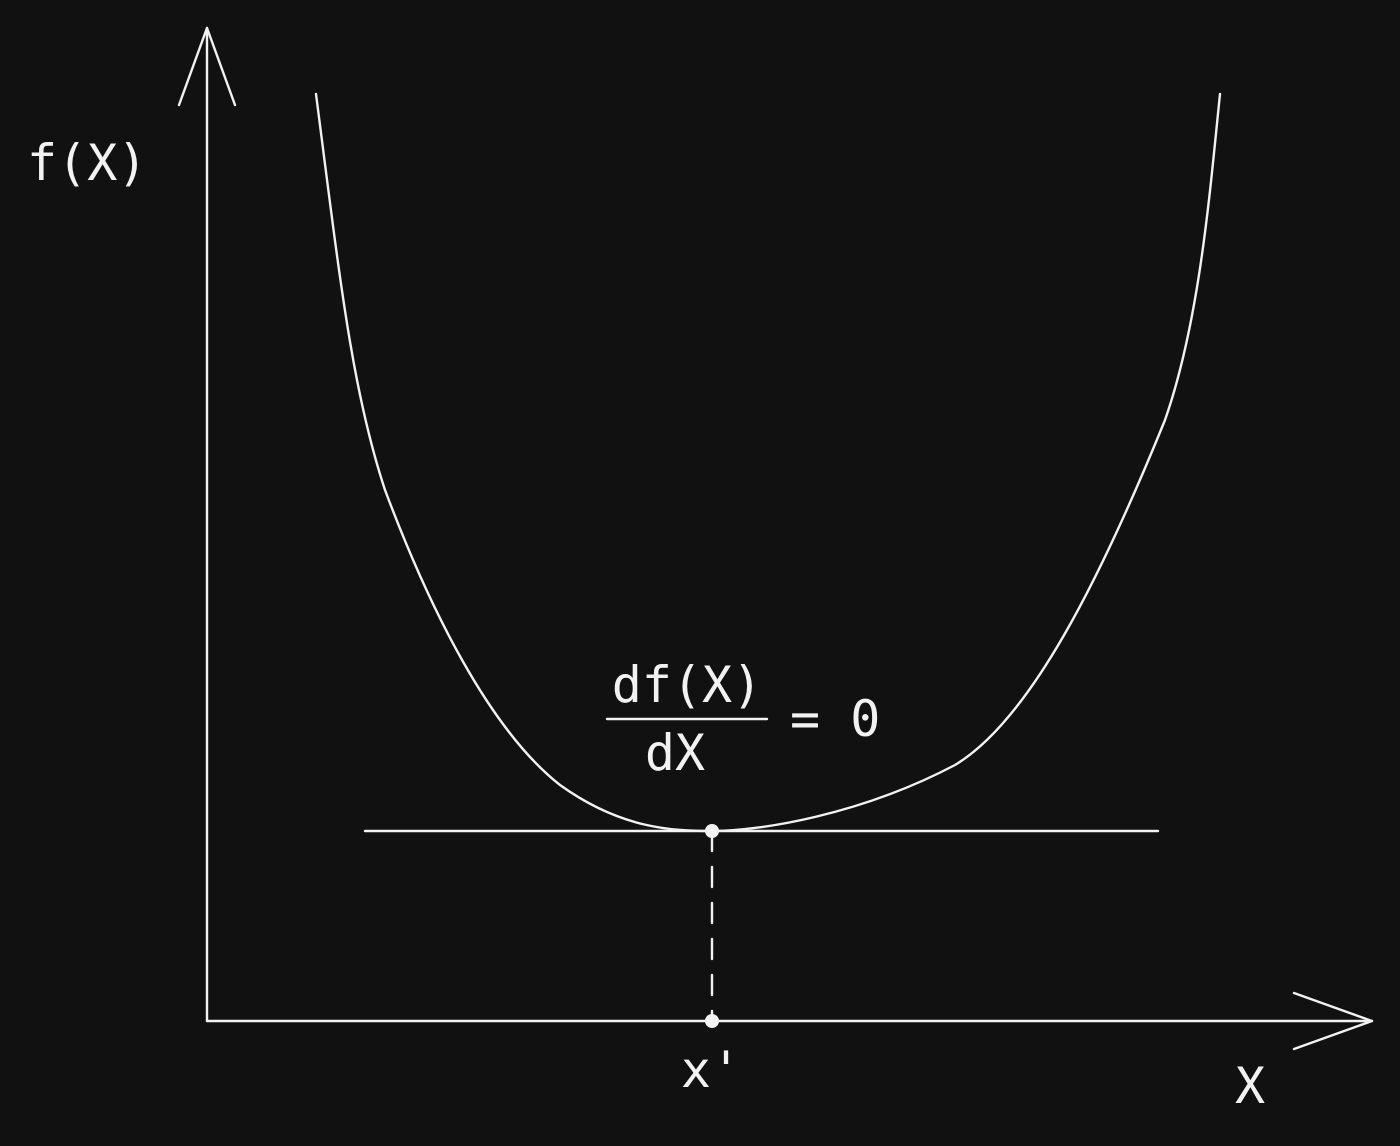  I want to click on y-axis-label: f(X), so click(87, 163).